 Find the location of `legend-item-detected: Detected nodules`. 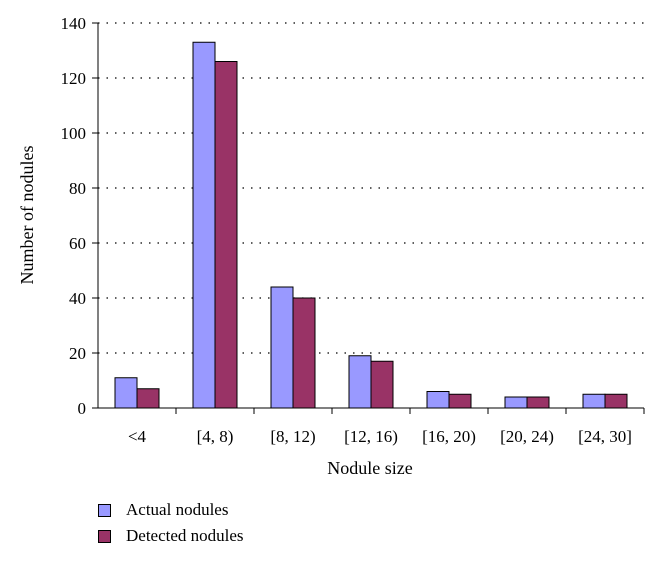

legend-item-detected: Detected nodules is located at coordinates (171, 536).